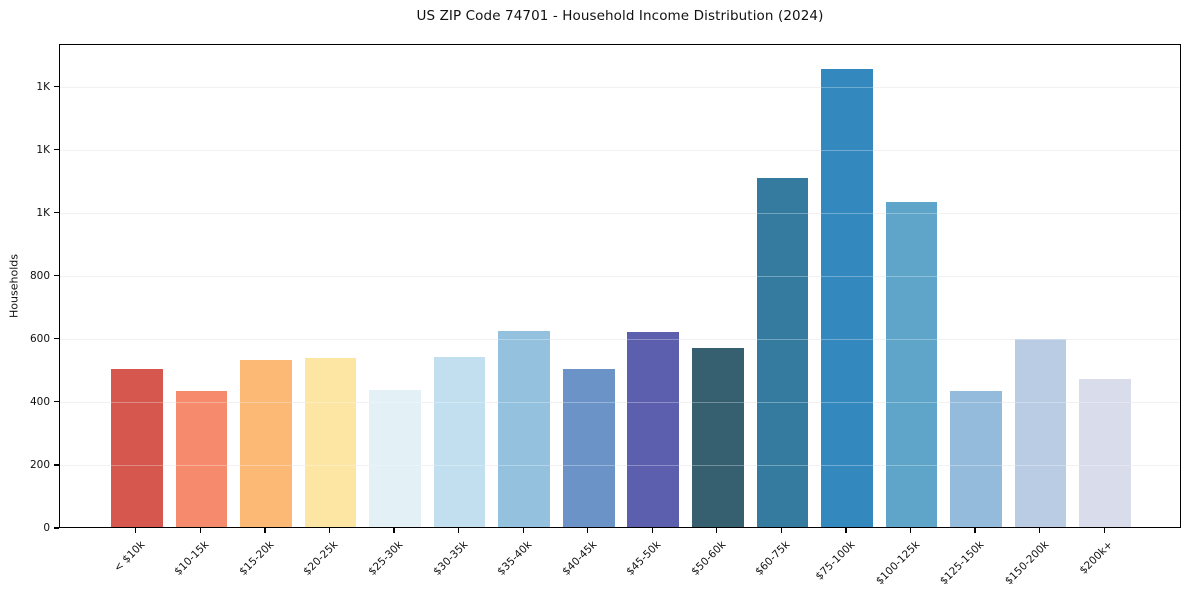 The height and width of the screenshot is (590, 1189). Describe the element at coordinates (39, 338) in the screenshot. I see `y-tick-label: 600` at that location.